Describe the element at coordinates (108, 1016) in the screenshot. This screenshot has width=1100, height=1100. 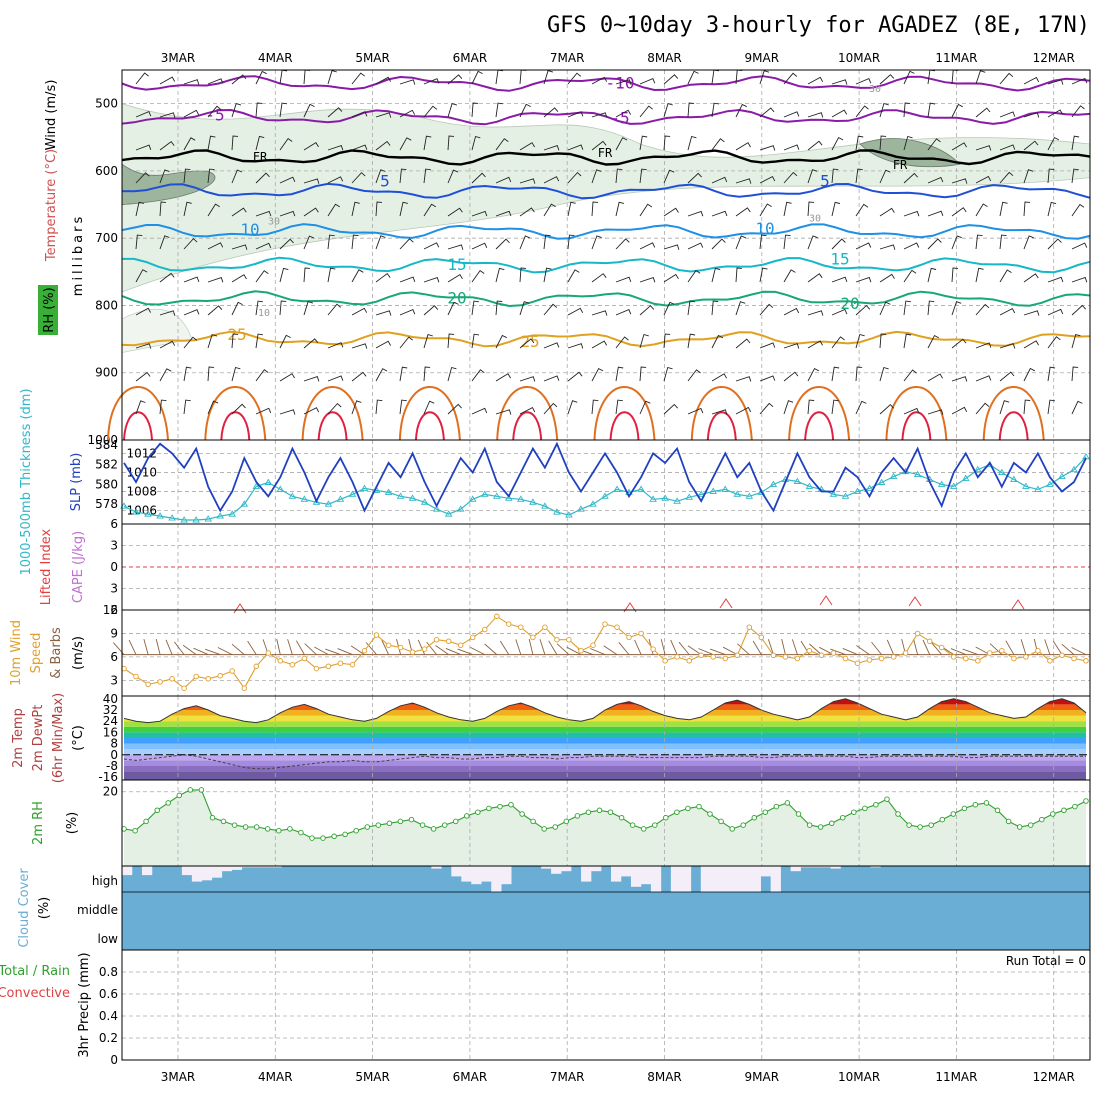
I see `precip-tick: 0.4` at that location.